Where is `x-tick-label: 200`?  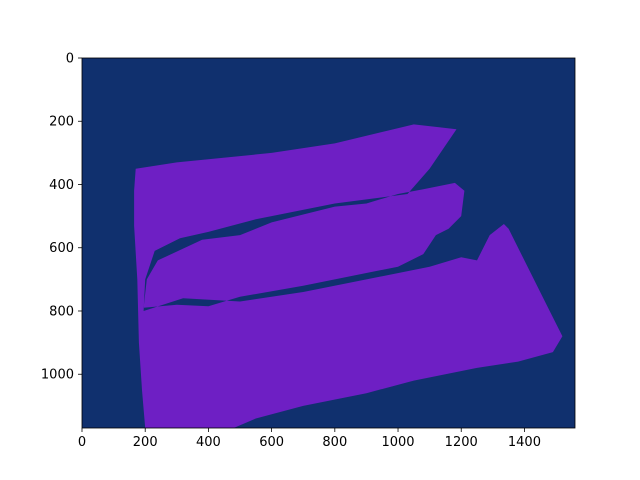 x-tick-label: 200 is located at coordinates (145, 442).